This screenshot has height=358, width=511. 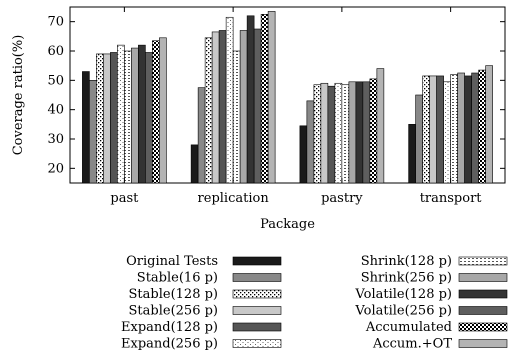 I want to click on x-tick-label-past: past, so click(x=124, y=198).